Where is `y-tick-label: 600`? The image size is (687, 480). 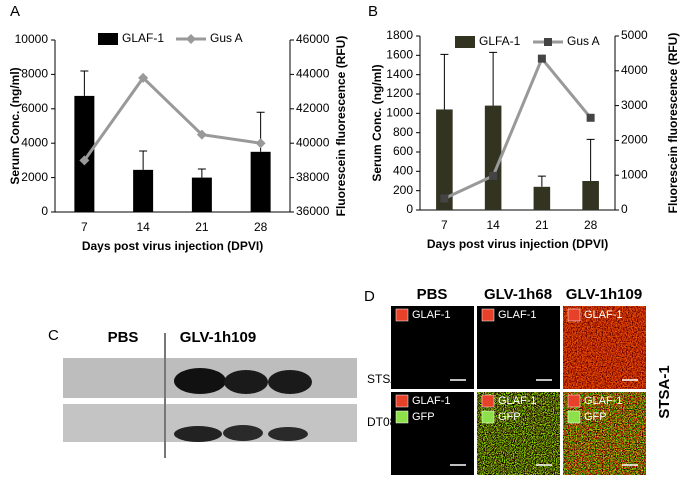
y-tick-label: 600 is located at coordinates (403, 151).